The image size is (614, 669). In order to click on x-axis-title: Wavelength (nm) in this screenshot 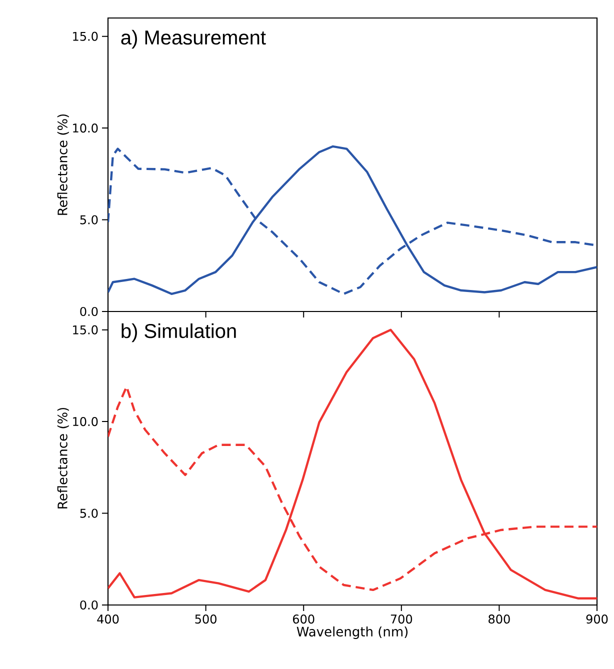, I will do `click(352, 633)`.